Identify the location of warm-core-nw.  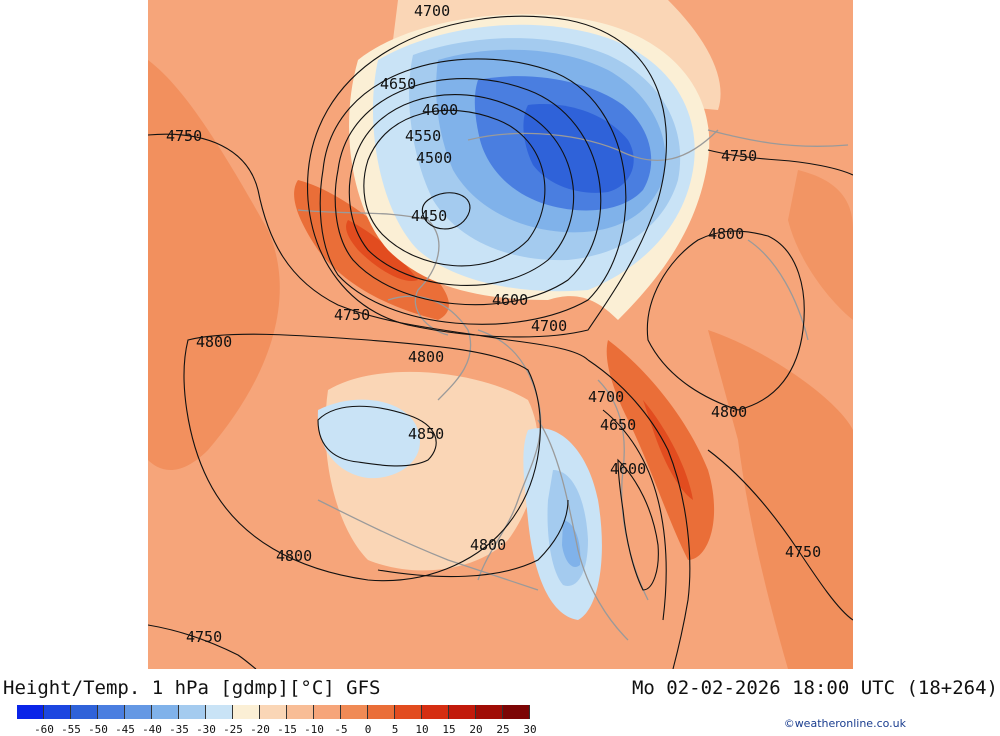
(382, 250).